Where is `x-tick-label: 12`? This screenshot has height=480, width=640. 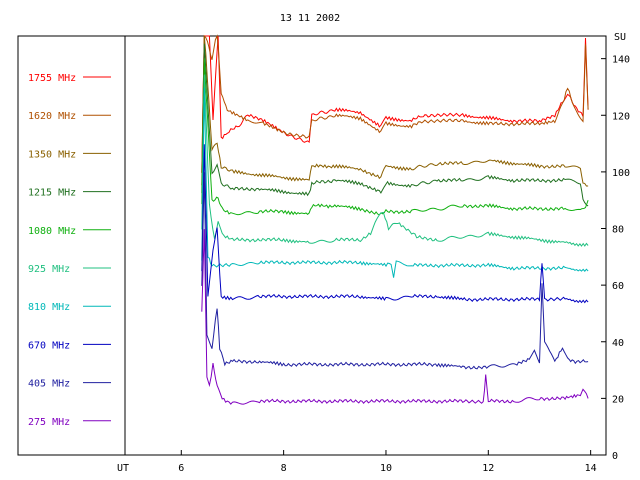
x-tick-label: 12 is located at coordinates (488, 468).